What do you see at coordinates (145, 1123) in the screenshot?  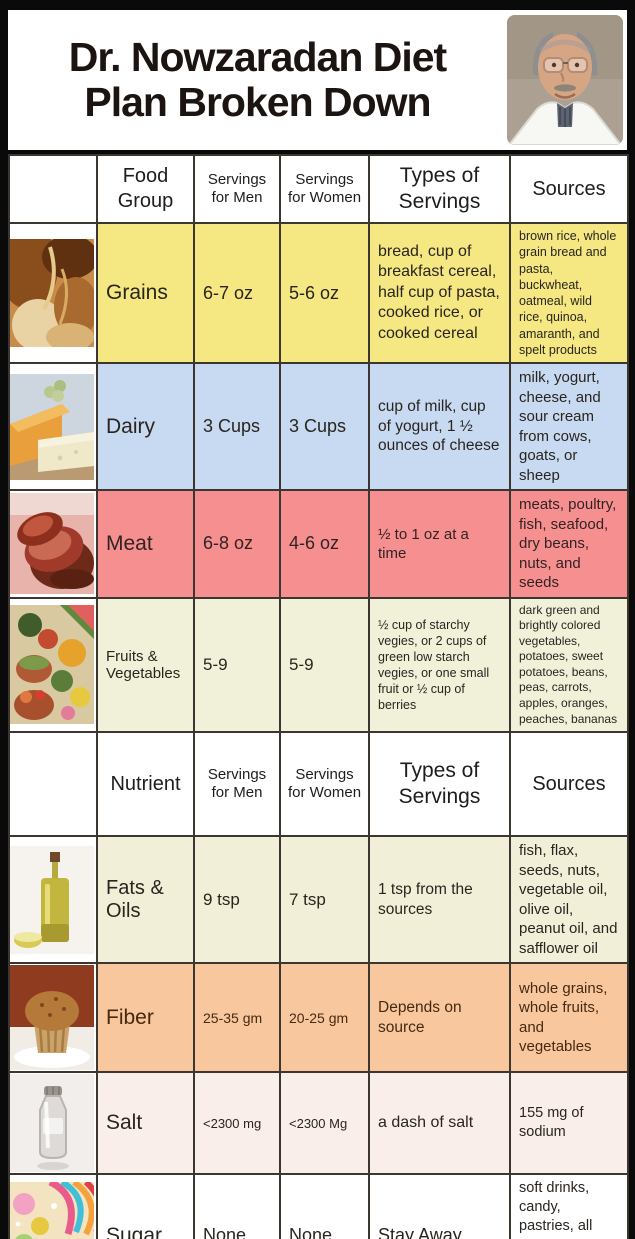 I see `nutrient-name: Salt` at bounding box center [145, 1123].